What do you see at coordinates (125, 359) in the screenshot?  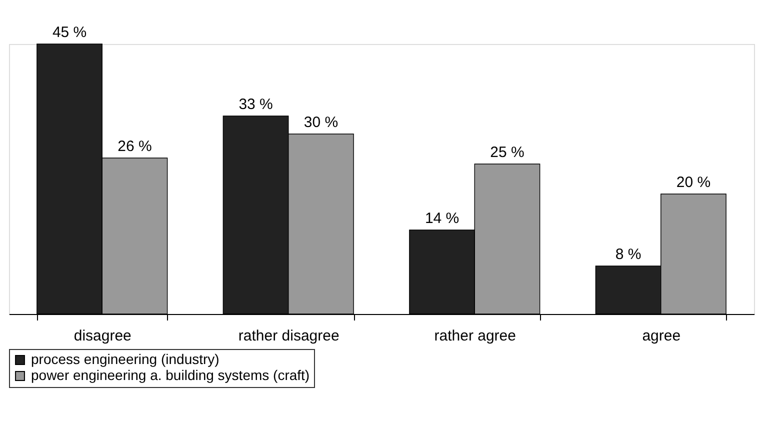 I see `legend-label: process engineering (industry)` at bounding box center [125, 359].